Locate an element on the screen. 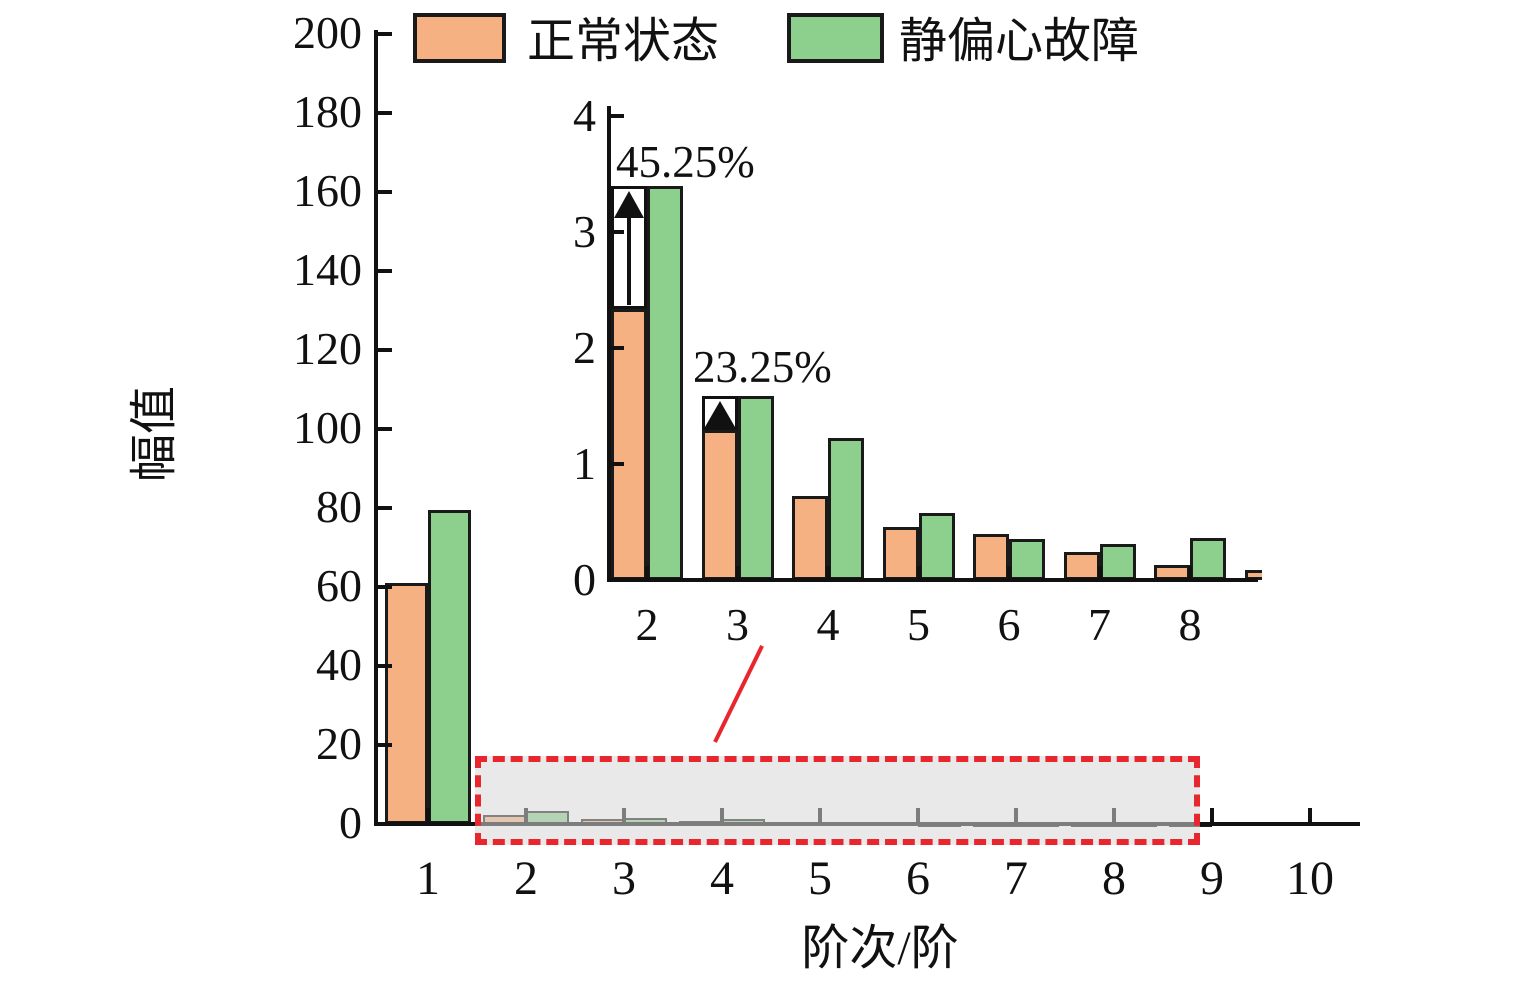  main-y-tick-label: 0 is located at coordinates (350, 822).